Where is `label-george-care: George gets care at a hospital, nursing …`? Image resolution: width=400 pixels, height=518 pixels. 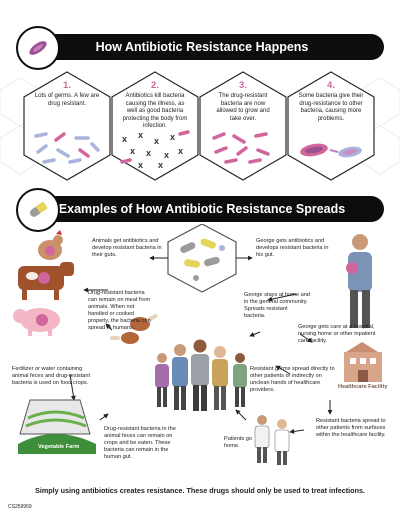
label-george-care: George gets care at a hospital, nursing … is located at coordinates (337, 334).